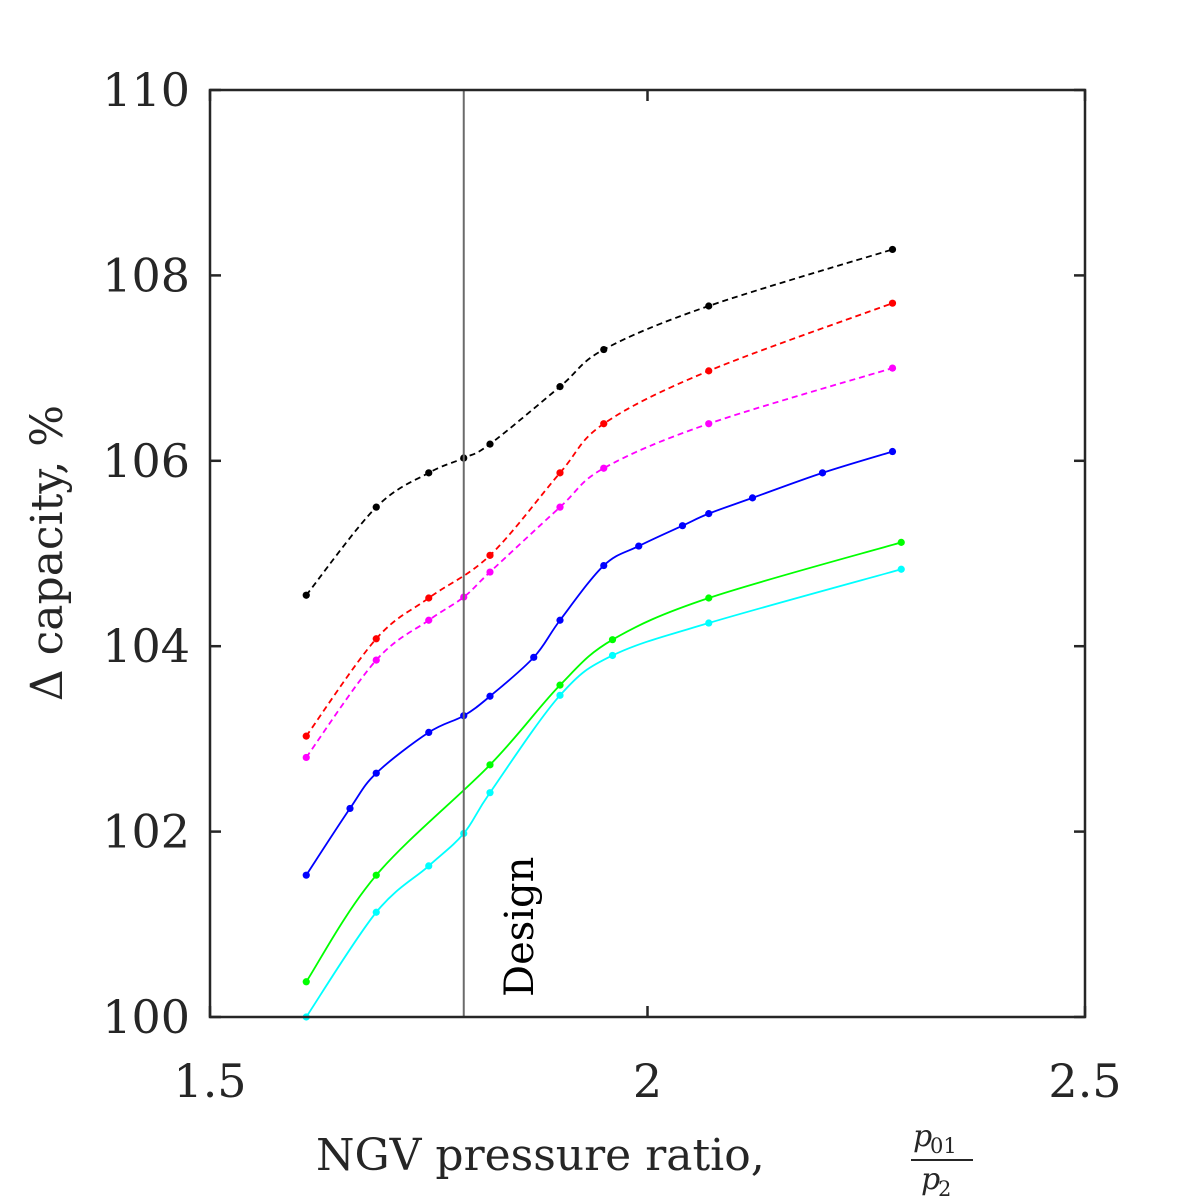 This screenshot has width=1200, height=1200. Describe the element at coordinates (146, 275) in the screenshot. I see `y-tick-label: 108` at that location.